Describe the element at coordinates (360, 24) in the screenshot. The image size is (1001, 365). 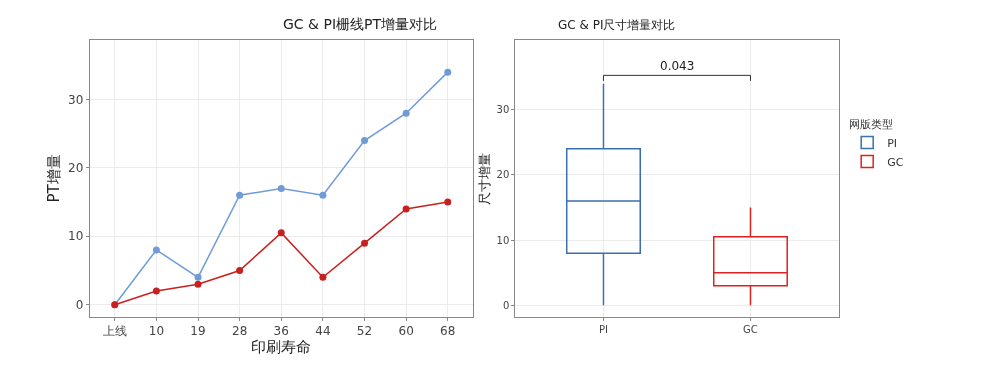
I see `chart-title: GC & PI栅线PT增量对比` at that location.